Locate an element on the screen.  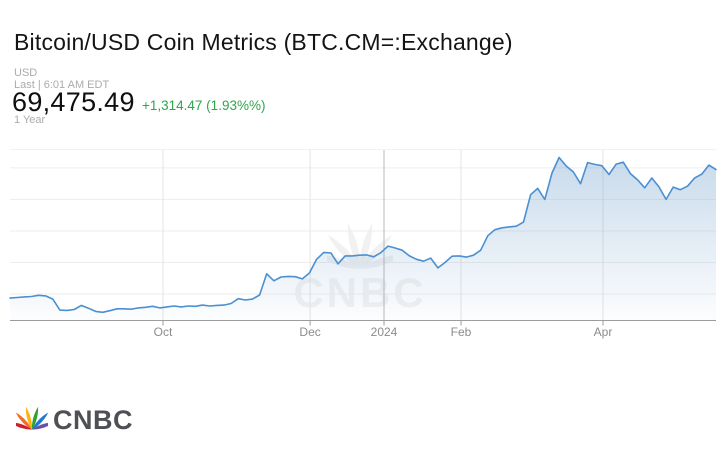
last-price-value: 69,475.49 is located at coordinates (73, 102).